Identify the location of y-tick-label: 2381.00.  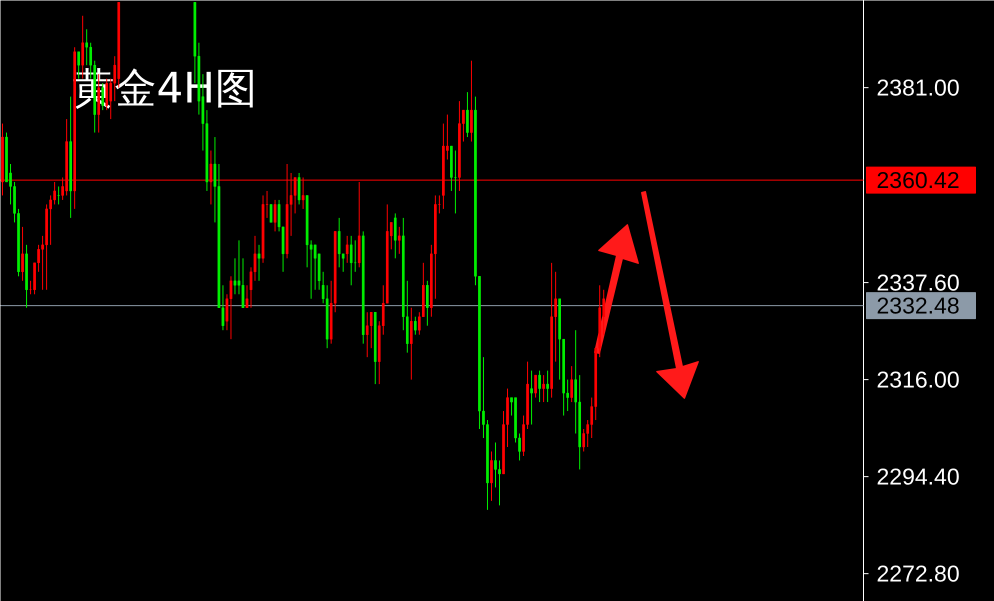
(918, 87).